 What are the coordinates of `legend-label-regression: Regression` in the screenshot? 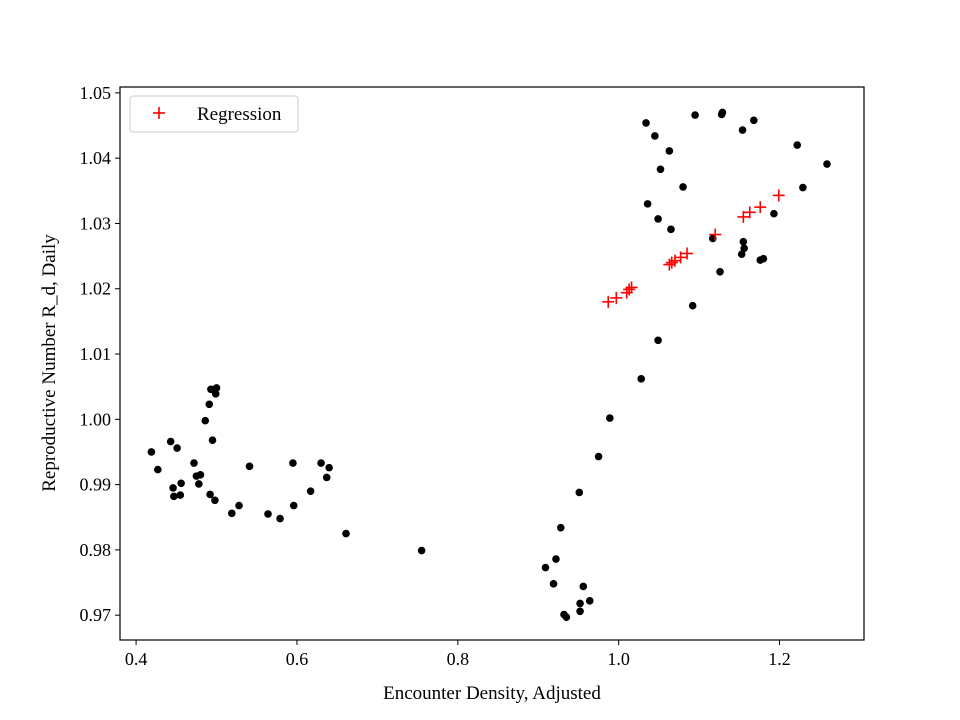 It's located at (239, 114).